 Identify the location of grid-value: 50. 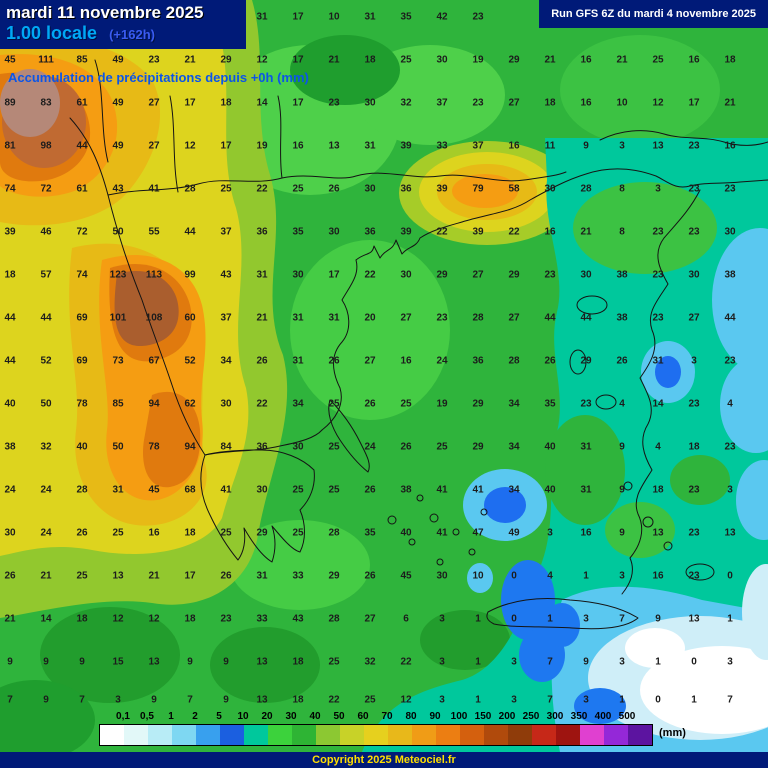
(118, 232).